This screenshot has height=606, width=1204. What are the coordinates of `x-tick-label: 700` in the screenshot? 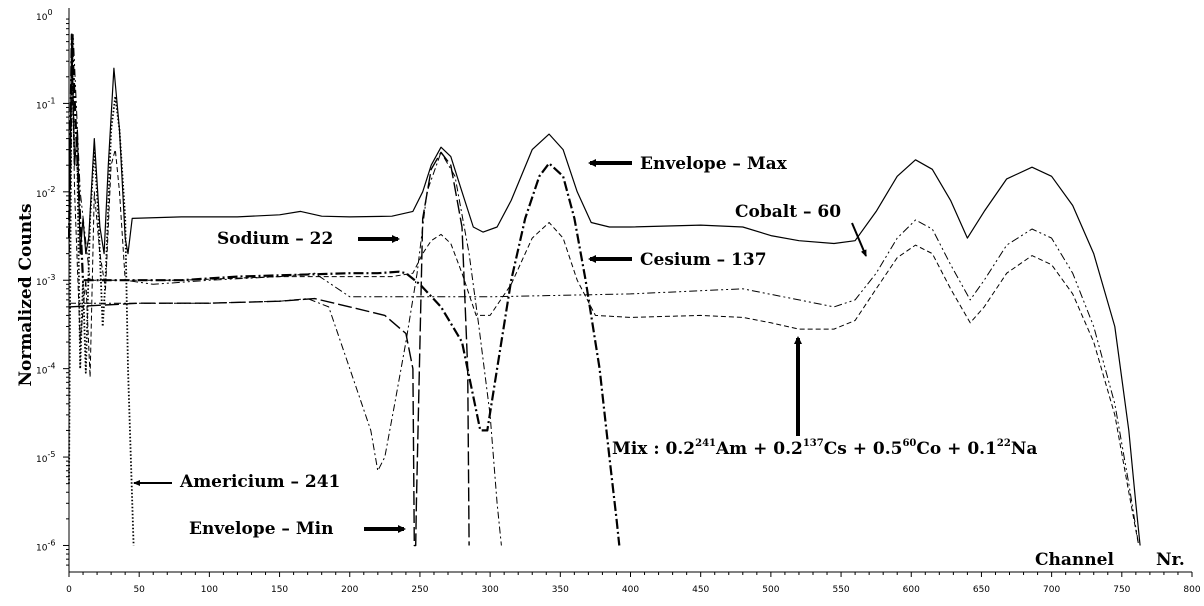 It's located at (1051, 590).